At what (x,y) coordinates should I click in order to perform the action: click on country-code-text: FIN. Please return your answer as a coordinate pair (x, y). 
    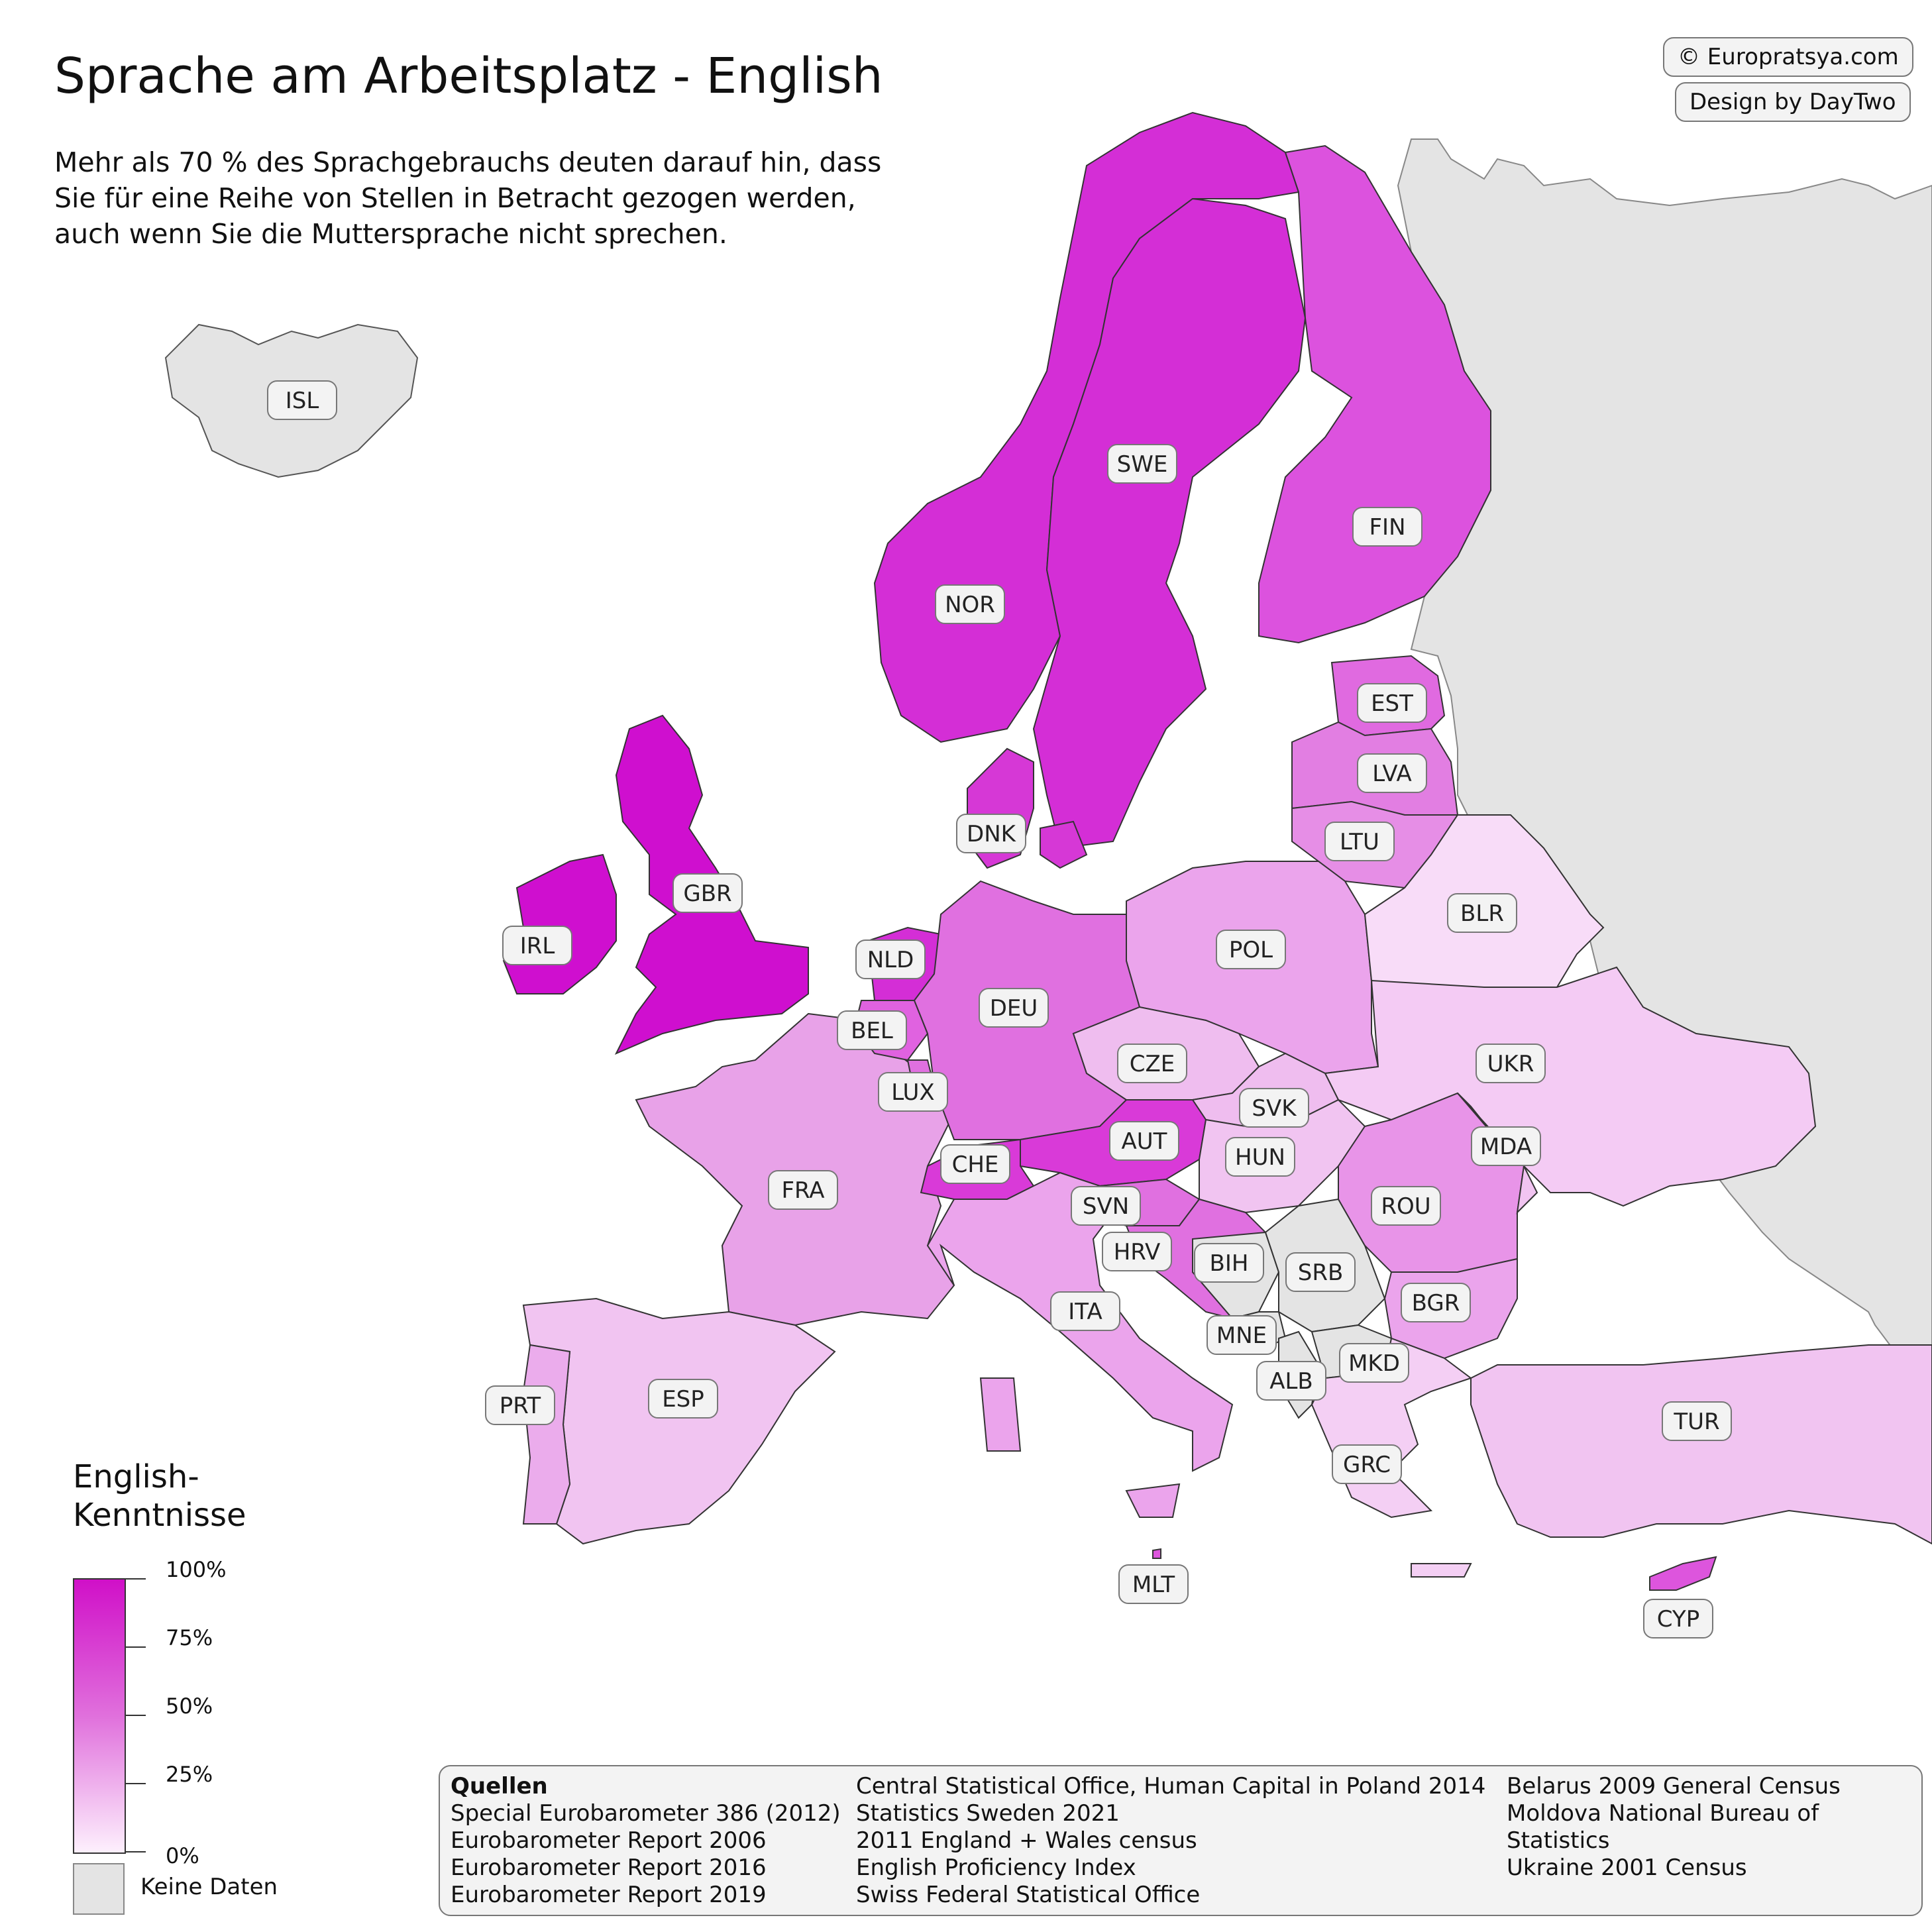
    Looking at the image, I should click on (1387, 527).